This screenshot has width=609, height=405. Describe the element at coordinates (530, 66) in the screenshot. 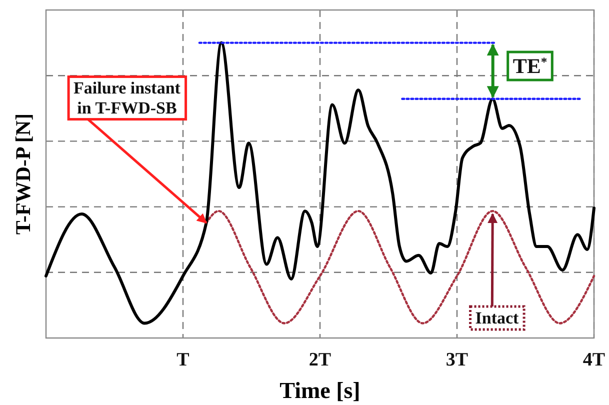

I see `annotation: TE$^{*}$` at that location.